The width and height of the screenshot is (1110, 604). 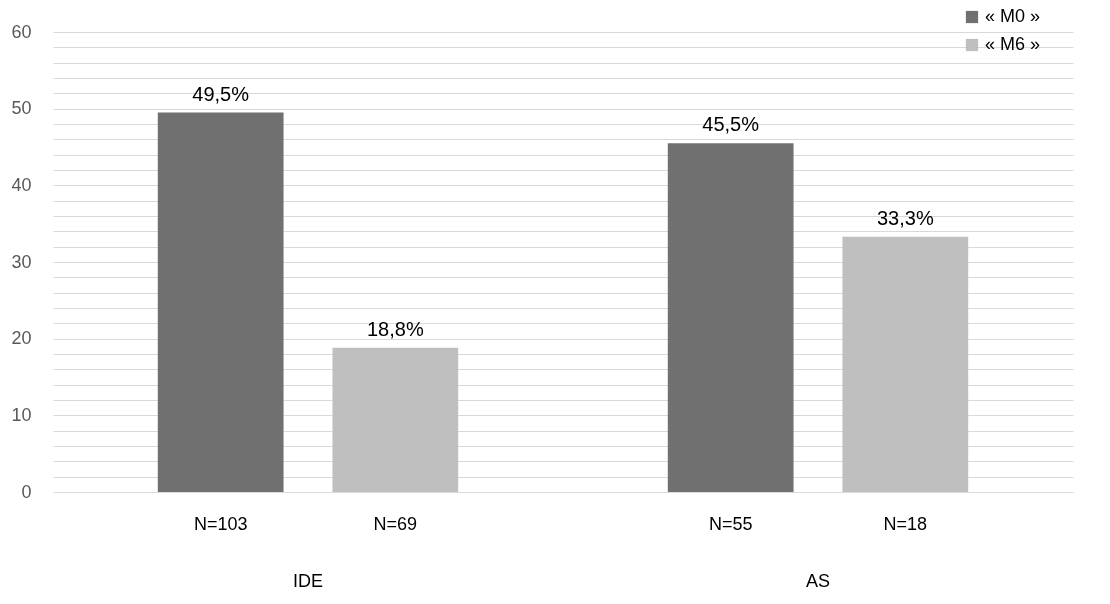 I want to click on y-tick-label: 60, so click(x=21, y=31).